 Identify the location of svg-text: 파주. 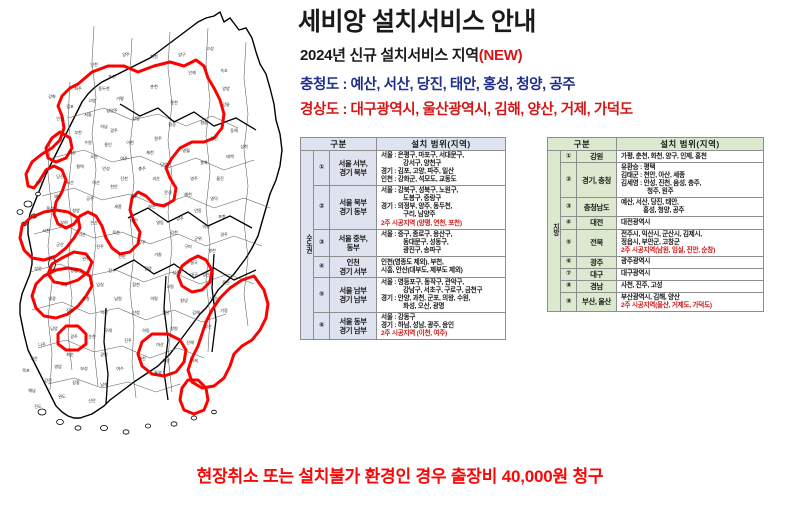
(78, 88).